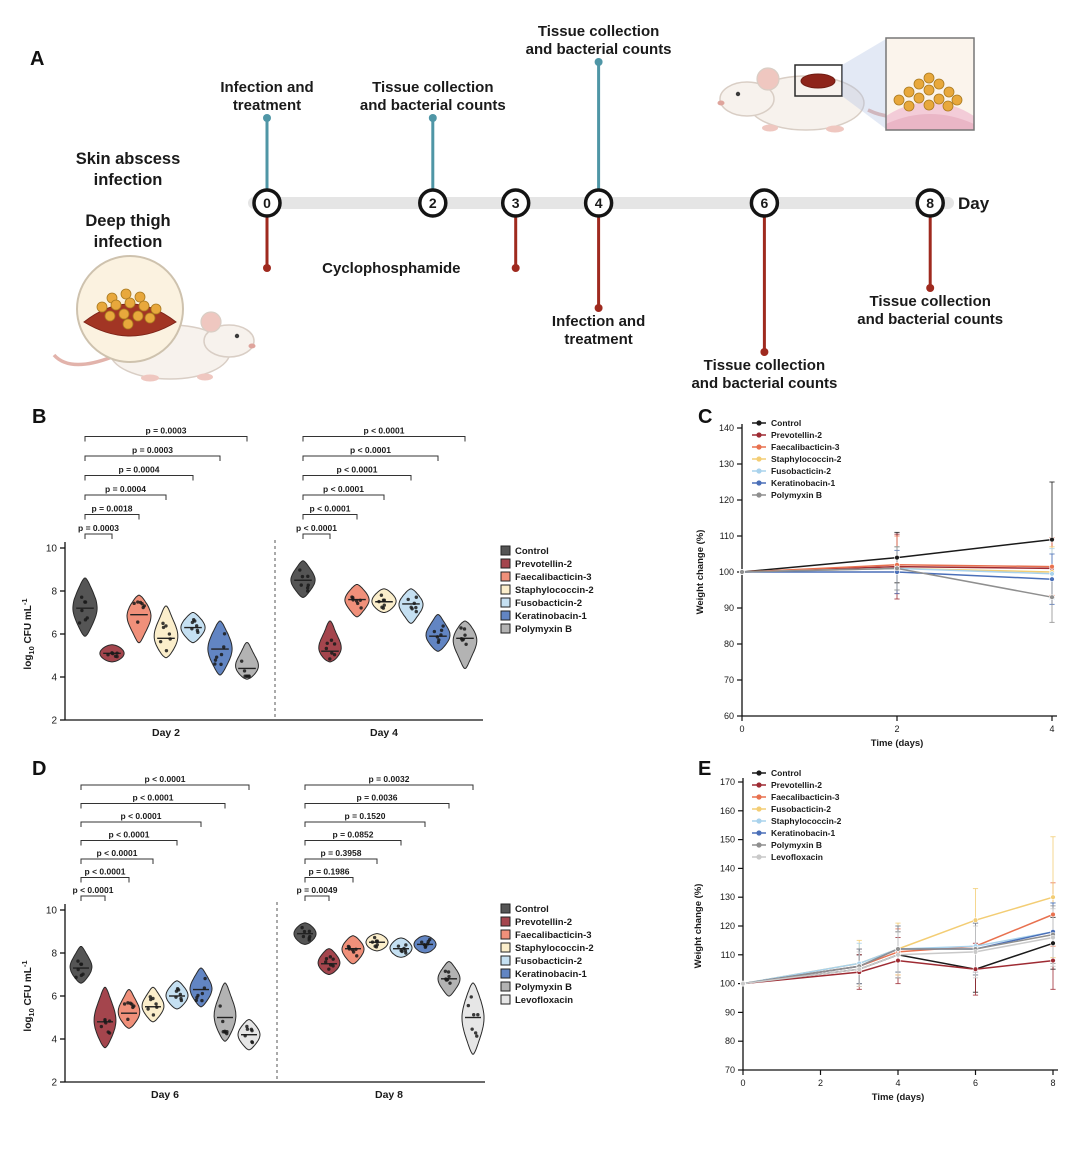 The width and height of the screenshot is (1080, 1150). Describe the element at coordinates (267, 203) in the screenshot. I see `day-number: 0` at that location.